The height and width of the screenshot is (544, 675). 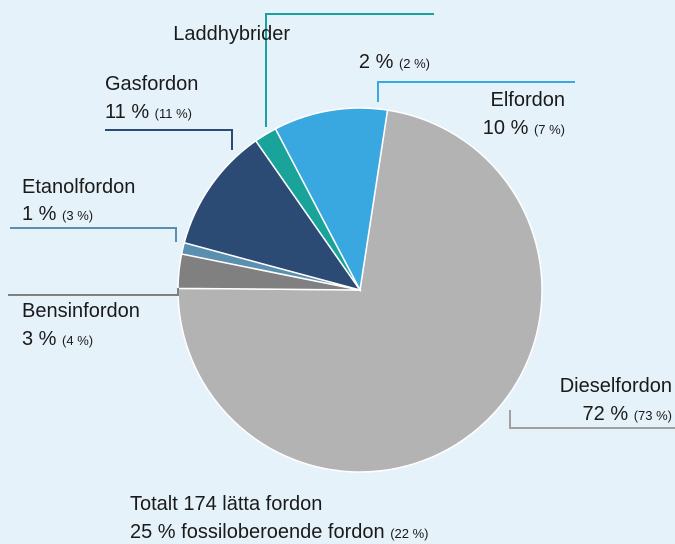 I want to click on slice-label: Laddhybrider, so click(x=231, y=34).